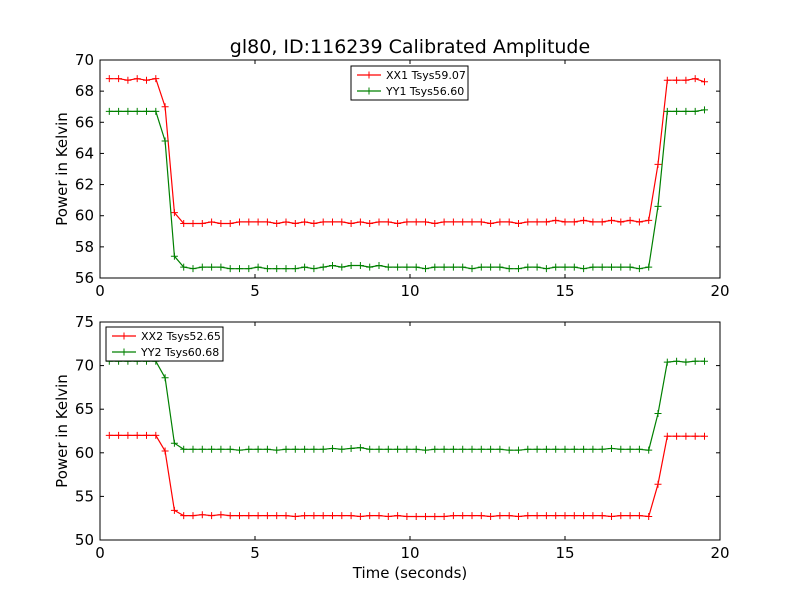 The image size is (800, 600). Describe the element at coordinates (426, 75) in the screenshot. I see `legend-label: XX1 Tsys59.07` at that location.